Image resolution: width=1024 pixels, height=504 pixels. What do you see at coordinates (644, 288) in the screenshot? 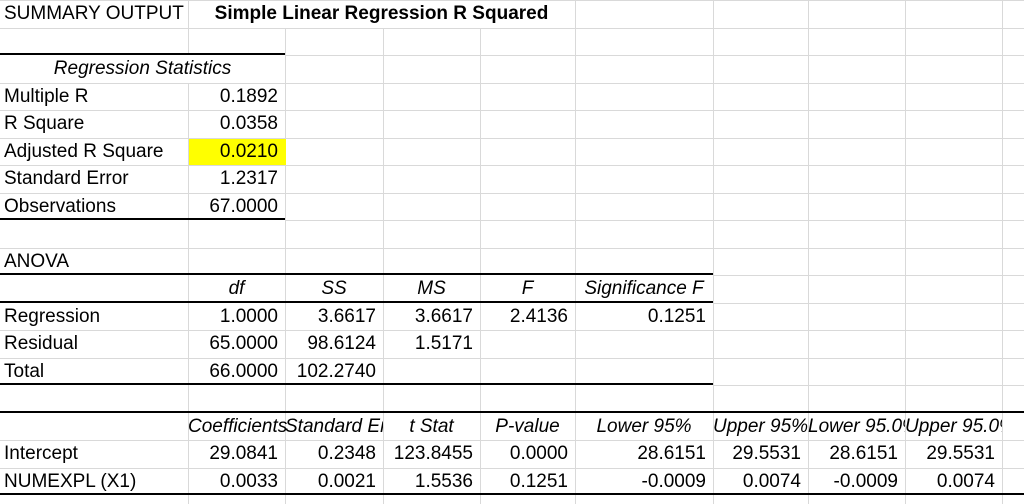
I see `anova-header-significance-f: Significance F` at bounding box center [644, 288].